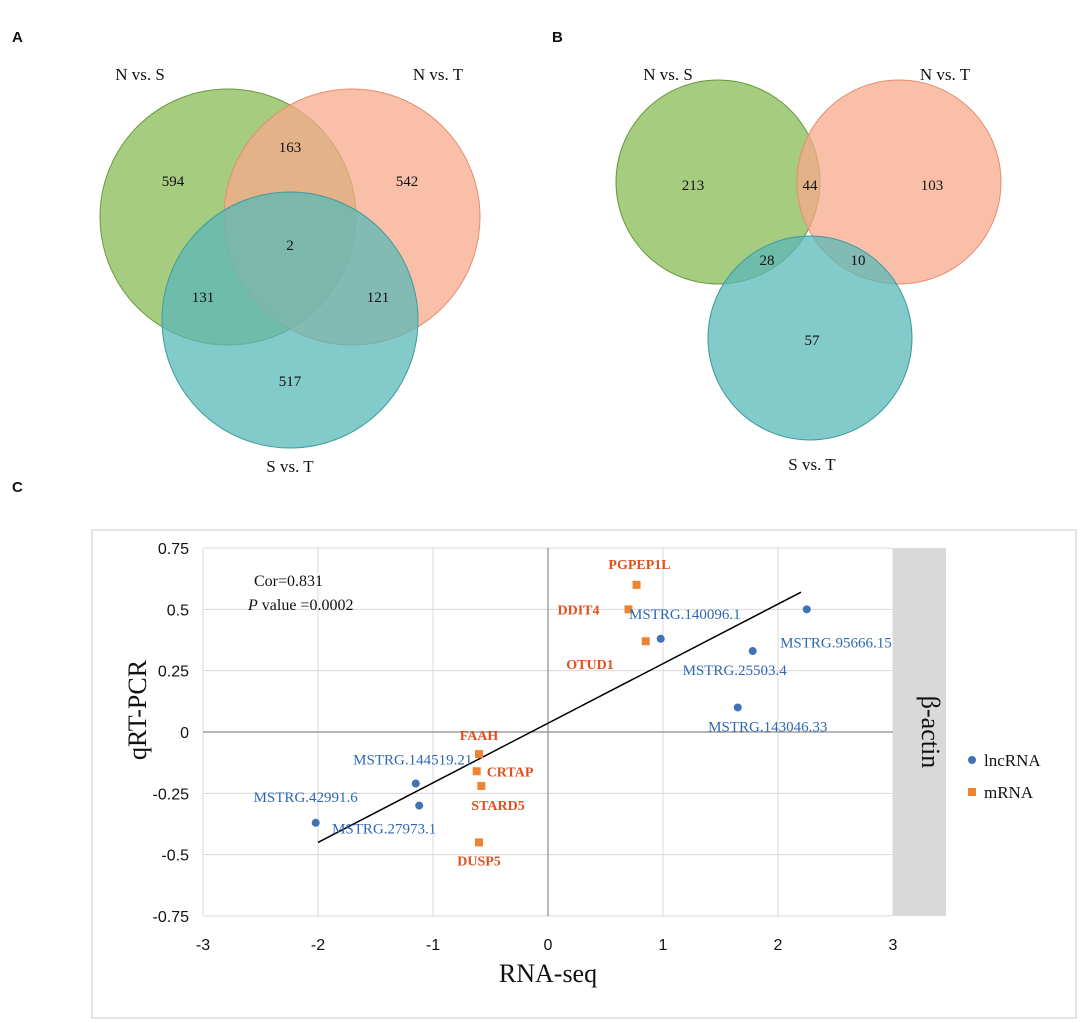 The image size is (1084, 1023). What do you see at coordinates (438, 74) in the screenshot?
I see `venn-a-label-nt: N vs. T` at bounding box center [438, 74].